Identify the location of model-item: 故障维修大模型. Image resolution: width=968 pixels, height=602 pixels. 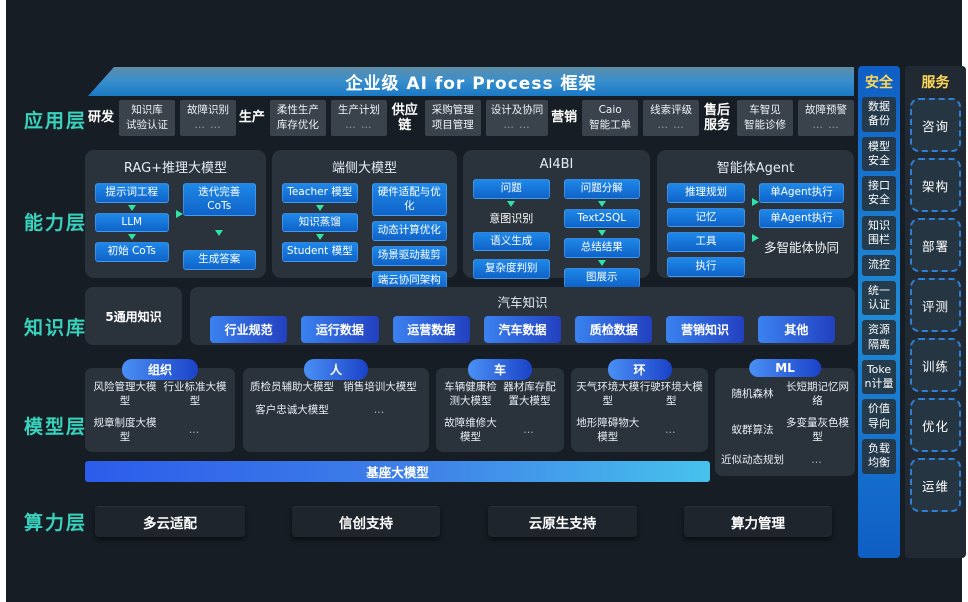
(470, 430).